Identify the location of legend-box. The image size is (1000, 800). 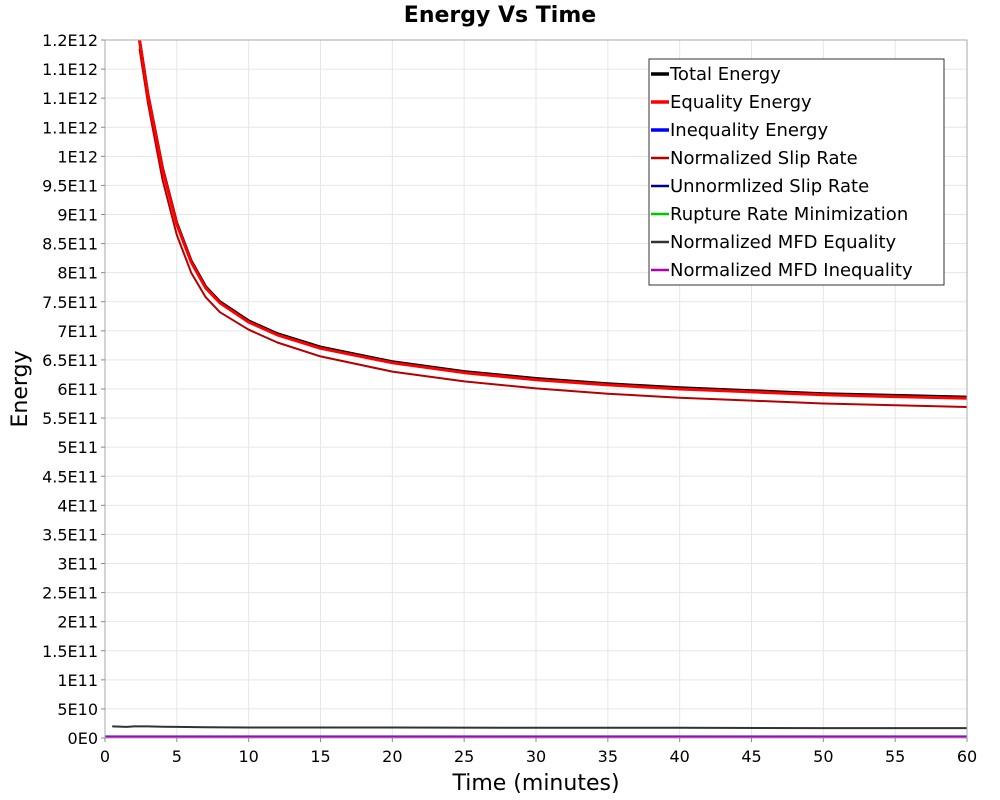
(796, 172).